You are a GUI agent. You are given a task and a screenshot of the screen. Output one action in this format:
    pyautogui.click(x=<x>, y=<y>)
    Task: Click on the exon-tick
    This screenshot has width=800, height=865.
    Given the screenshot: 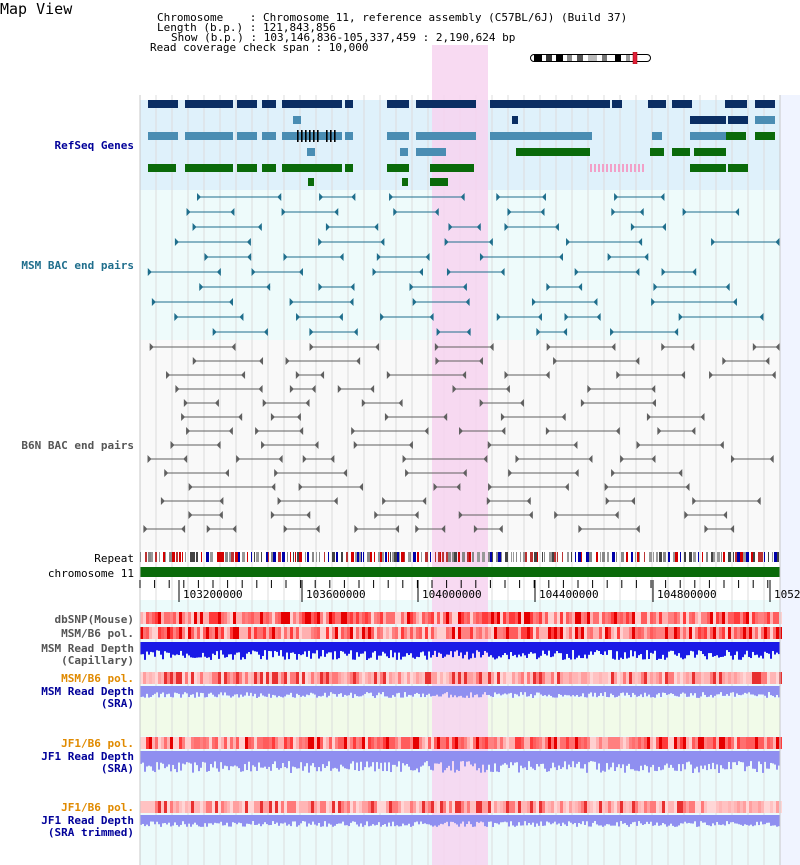 What is the action you would take?
    pyautogui.click(x=310, y=136)
    